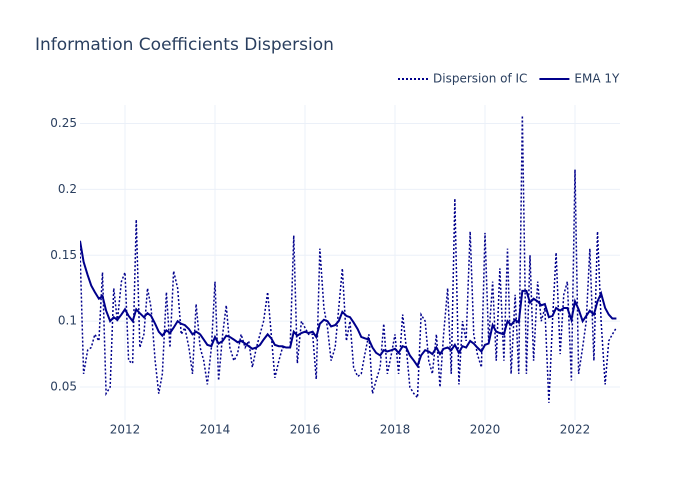 The image size is (700, 500). I want to click on y-tick-label: 0.15, so click(63, 255).